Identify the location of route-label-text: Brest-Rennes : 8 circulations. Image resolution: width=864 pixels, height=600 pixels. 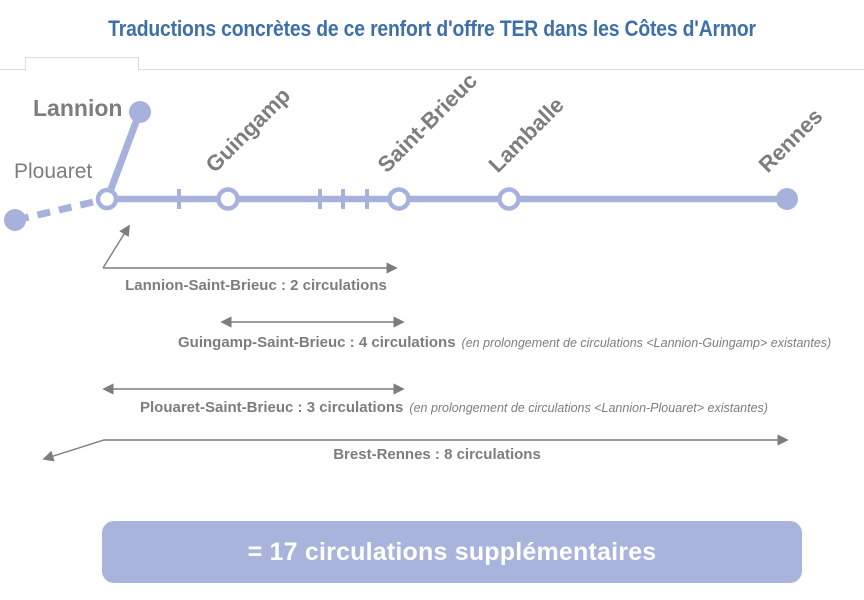
(437, 454).